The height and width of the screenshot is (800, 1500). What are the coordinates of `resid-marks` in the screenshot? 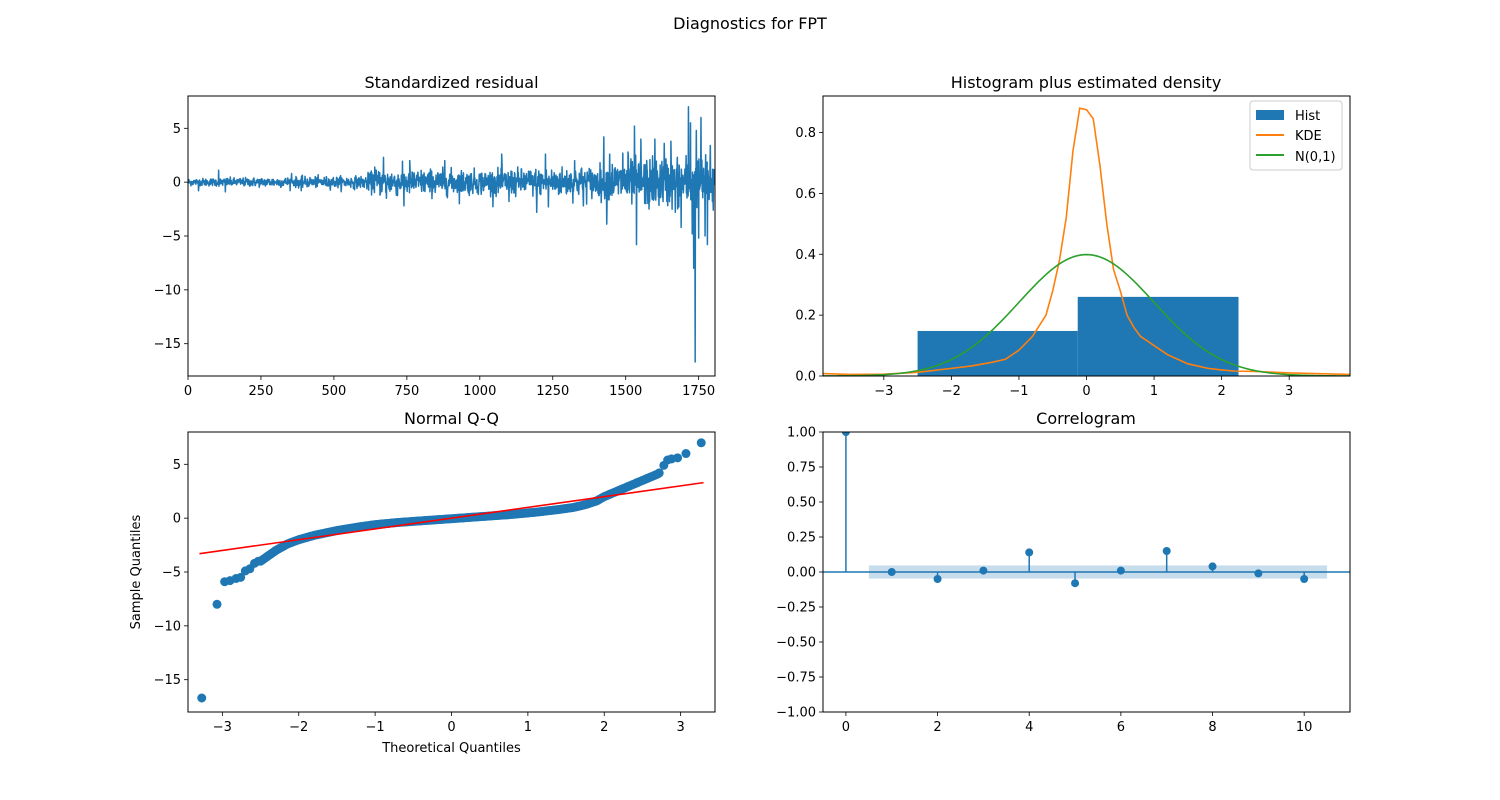 It's located at (451, 234).